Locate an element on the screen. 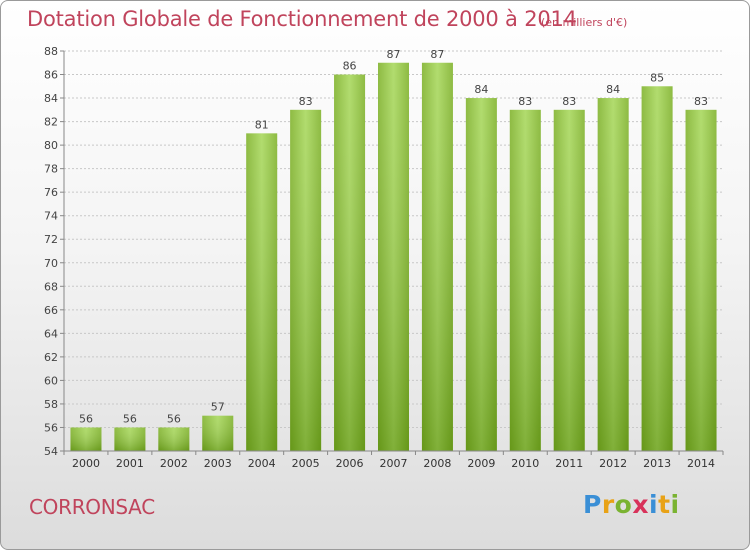 The height and width of the screenshot is (550, 750). logo-letter: t is located at coordinates (664, 504).